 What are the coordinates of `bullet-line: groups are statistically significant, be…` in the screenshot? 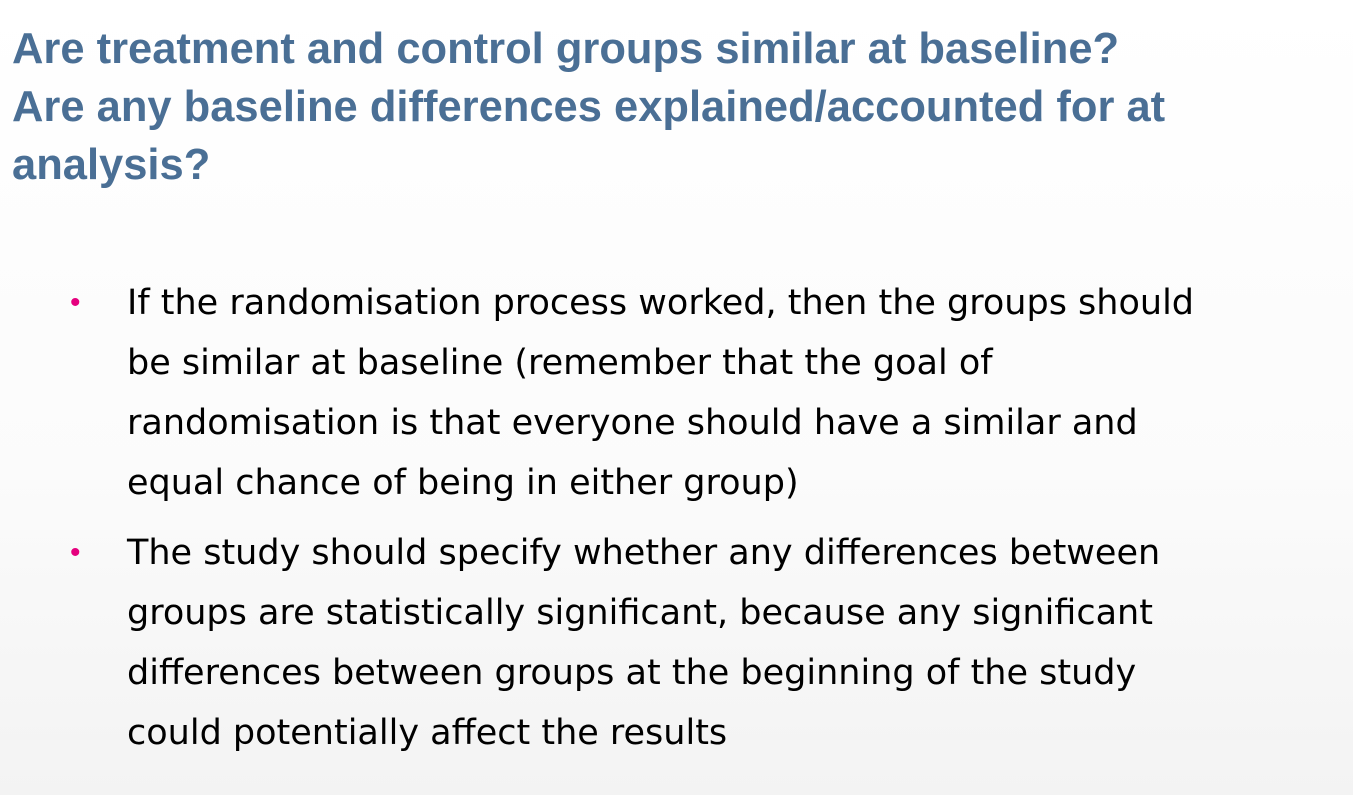 It's located at (640, 613).